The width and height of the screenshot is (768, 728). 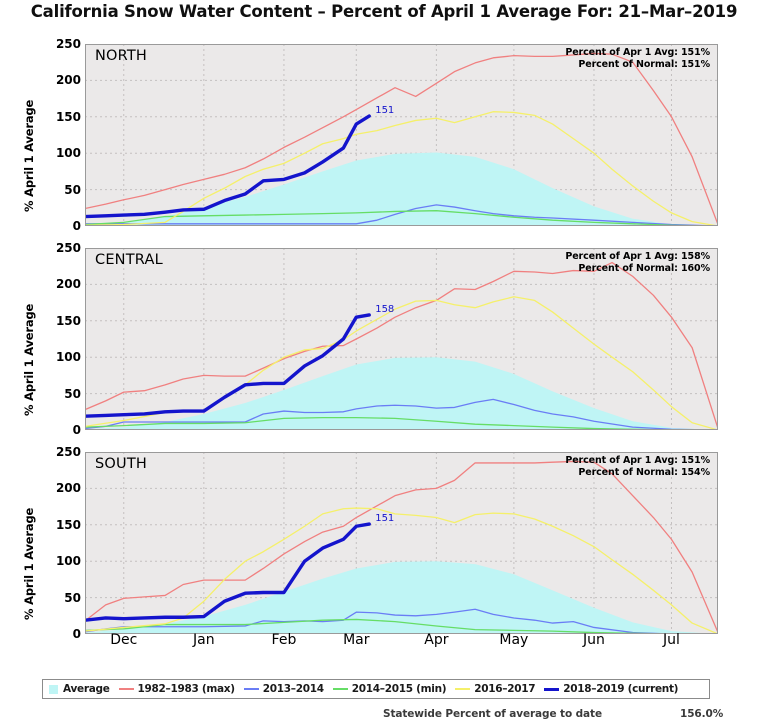 What do you see at coordinates (644, 268) in the screenshot?
I see `stat-percent-normal: Percent of Normal: 160%` at bounding box center [644, 268].